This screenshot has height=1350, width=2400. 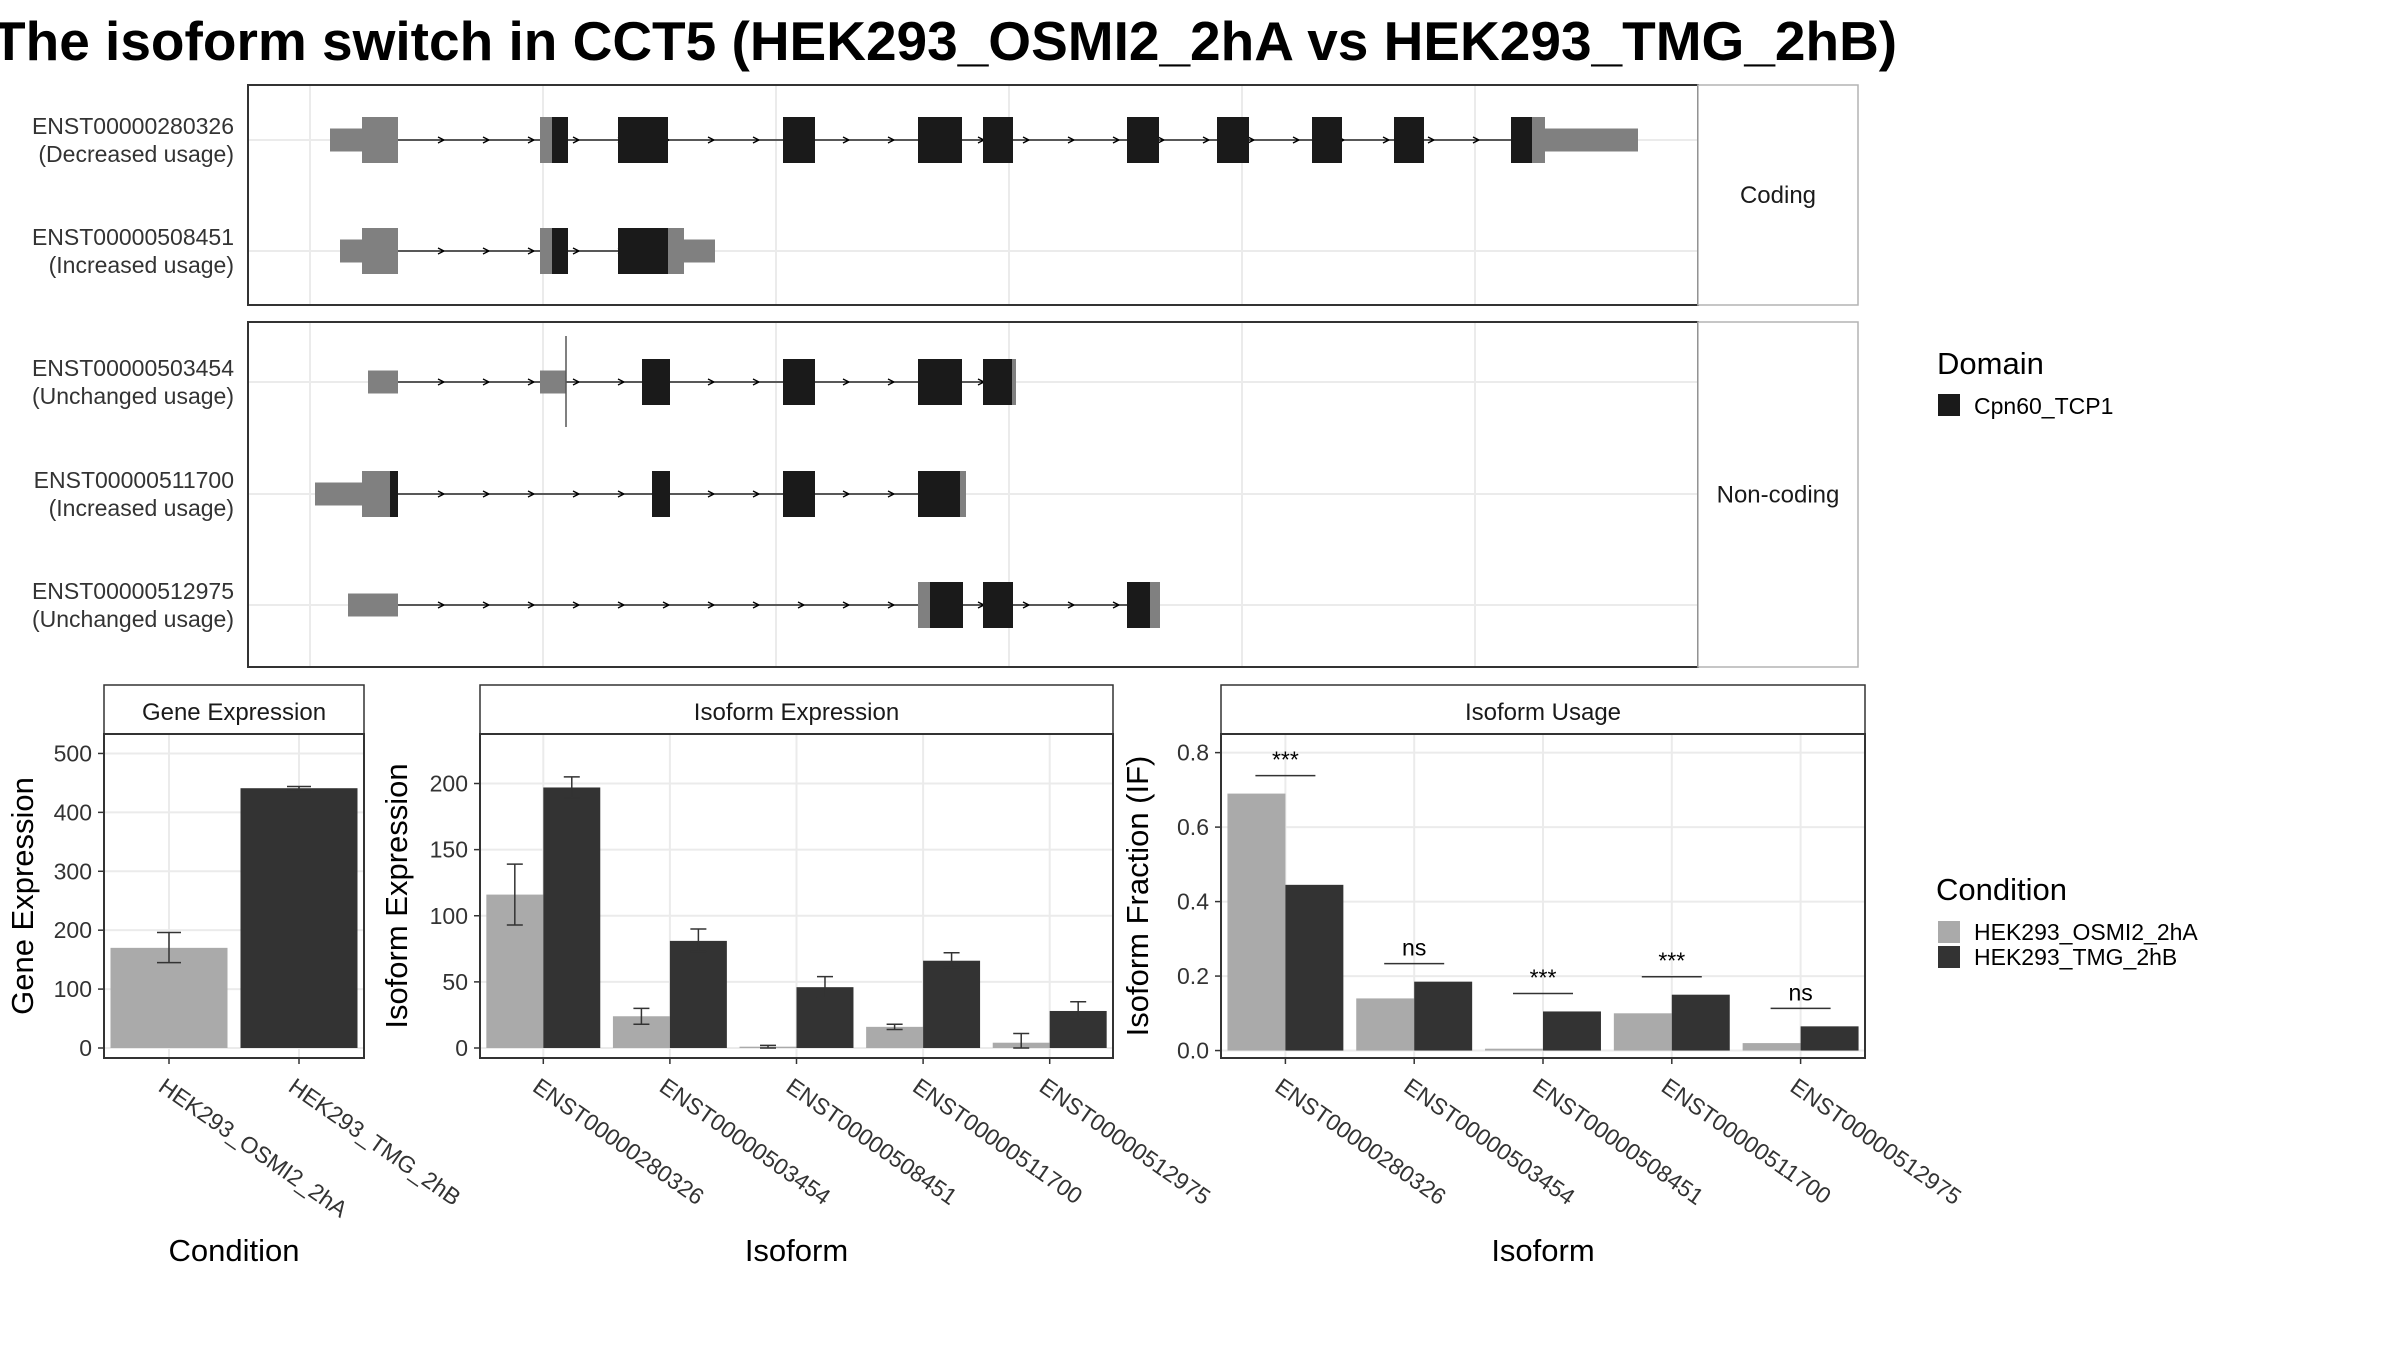 What do you see at coordinates (1949, 932) in the screenshot?
I see `condition-legend-swatch` at bounding box center [1949, 932].